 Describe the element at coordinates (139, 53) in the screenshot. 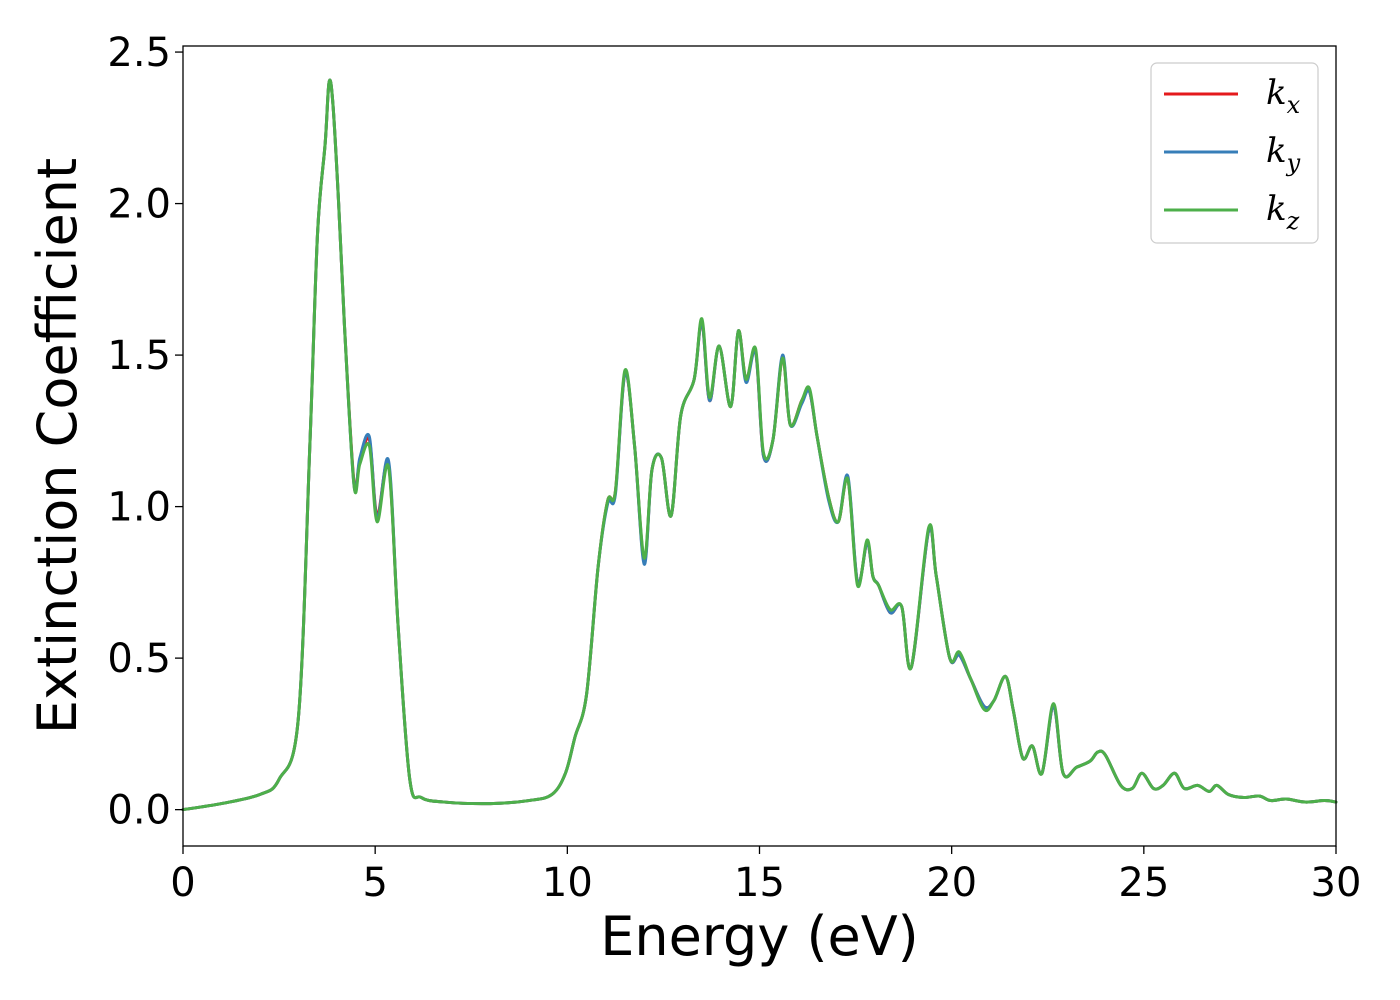

I see `y-tick-label: 2.5` at that location.